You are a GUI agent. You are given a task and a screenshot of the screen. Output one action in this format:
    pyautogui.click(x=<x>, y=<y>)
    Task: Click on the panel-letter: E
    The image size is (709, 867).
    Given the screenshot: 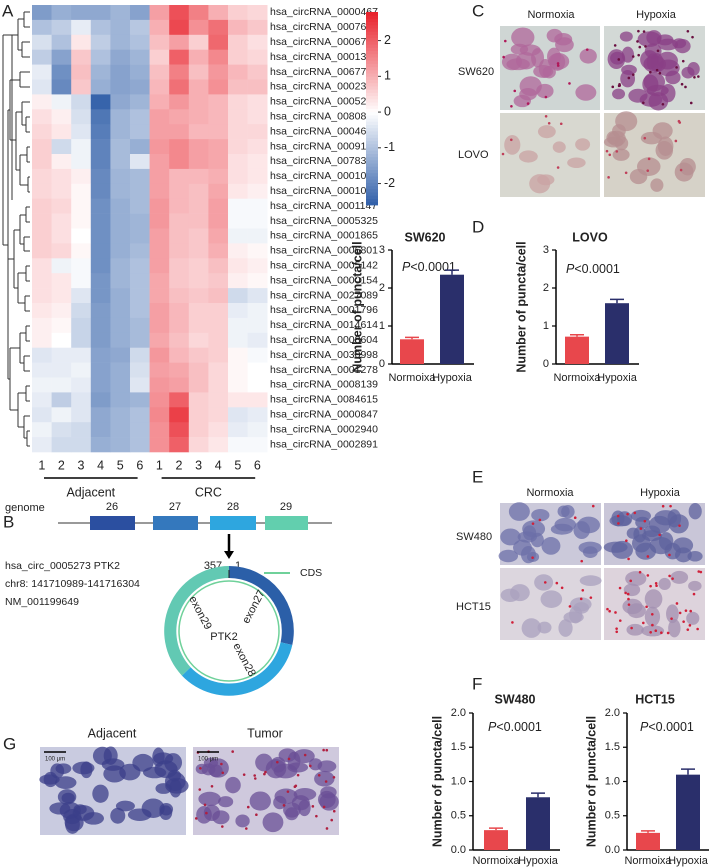 What is the action you would take?
    pyautogui.click(x=477, y=476)
    